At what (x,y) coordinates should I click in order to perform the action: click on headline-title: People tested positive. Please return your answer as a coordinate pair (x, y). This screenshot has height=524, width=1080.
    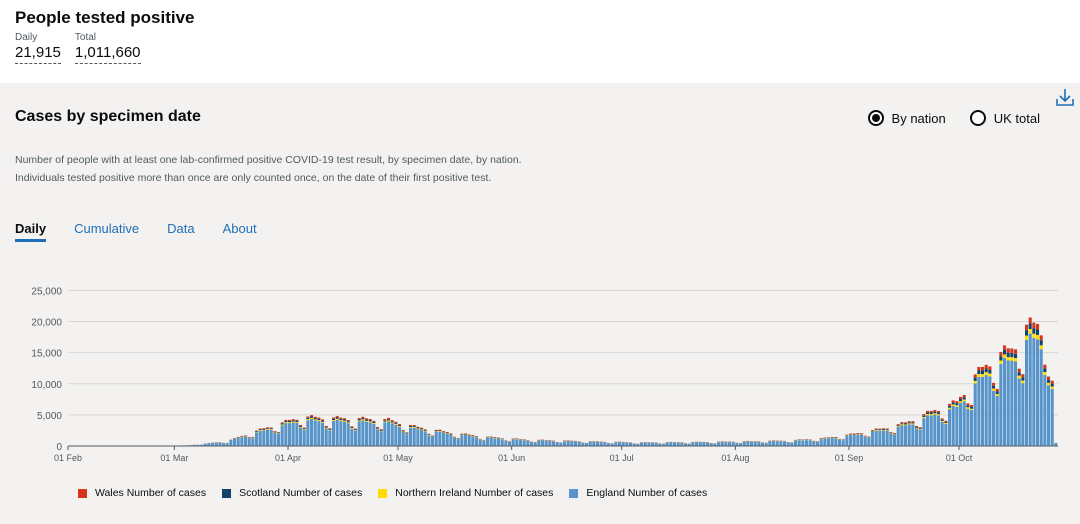
    Looking at the image, I should click on (105, 17).